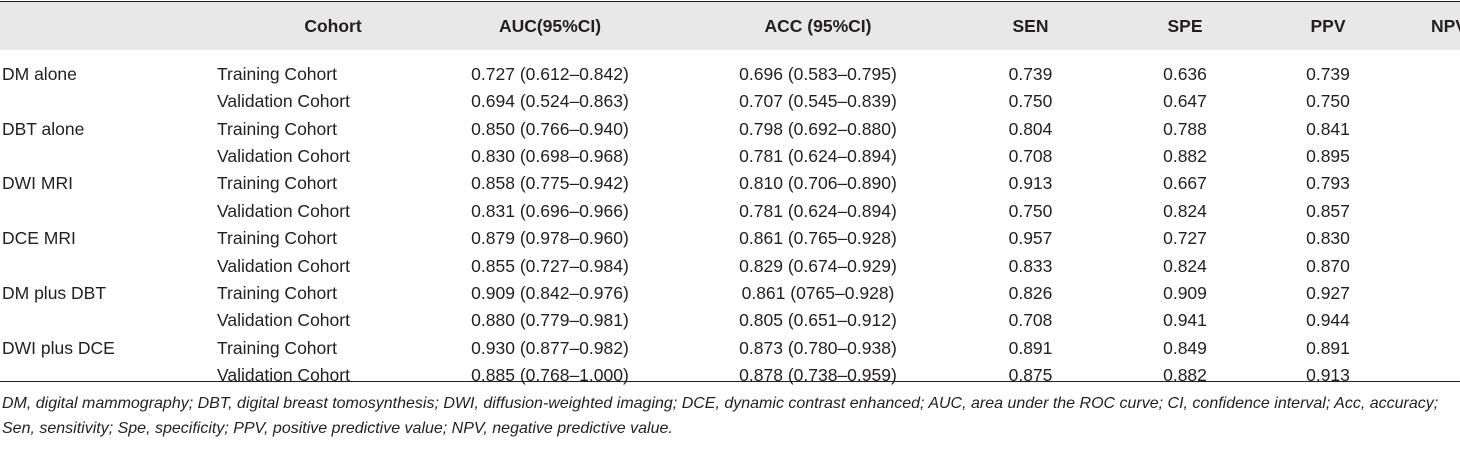 The height and width of the screenshot is (459, 1460). I want to click on header-cell-ppv: PPV, so click(1328, 25).